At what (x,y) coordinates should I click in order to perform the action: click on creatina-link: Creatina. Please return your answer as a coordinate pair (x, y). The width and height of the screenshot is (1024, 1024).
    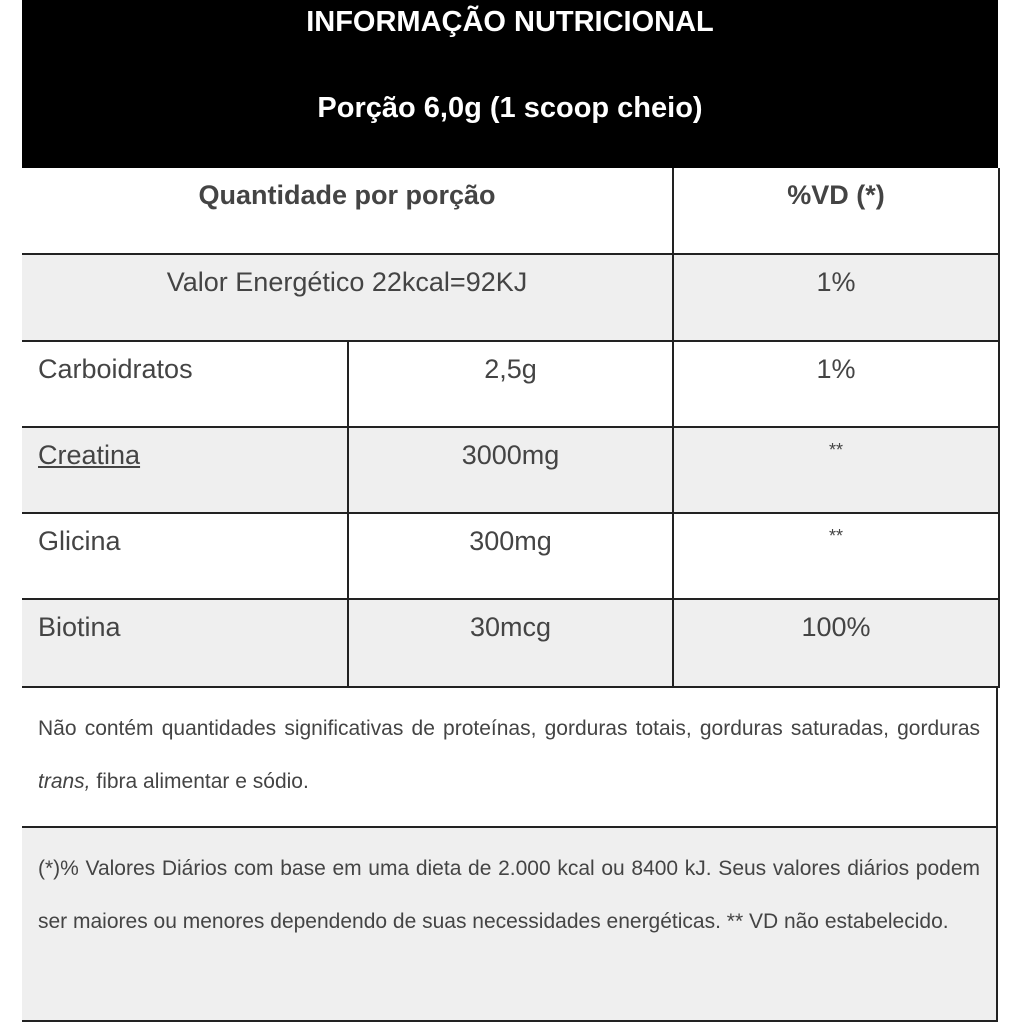
    Looking at the image, I should click on (89, 455).